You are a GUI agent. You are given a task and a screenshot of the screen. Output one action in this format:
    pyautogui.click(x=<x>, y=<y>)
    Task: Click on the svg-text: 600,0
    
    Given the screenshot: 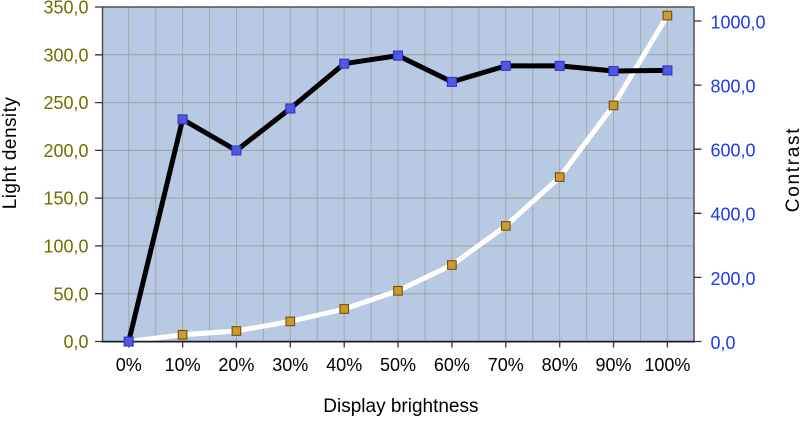 What is the action you would take?
    pyautogui.click(x=733, y=151)
    